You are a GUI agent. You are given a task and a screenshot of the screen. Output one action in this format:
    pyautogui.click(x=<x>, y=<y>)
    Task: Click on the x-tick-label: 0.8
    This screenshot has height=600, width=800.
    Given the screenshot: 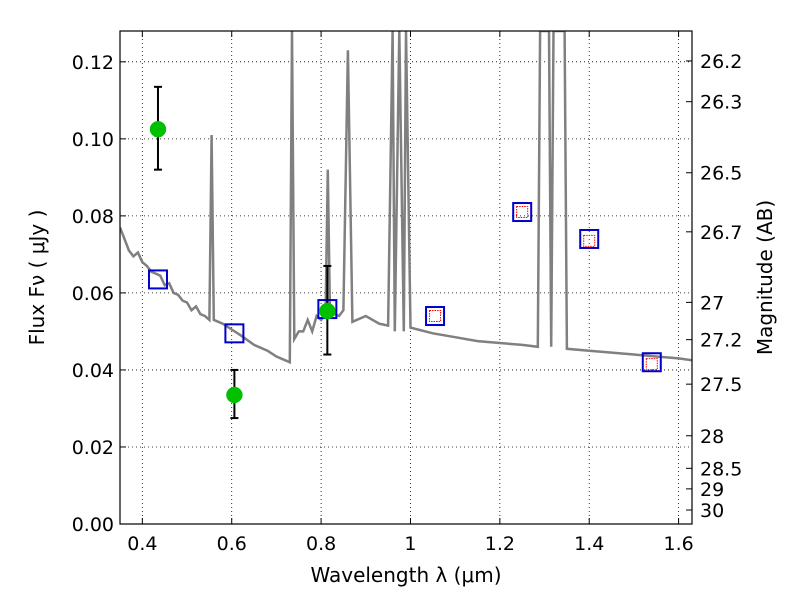 What is the action you would take?
    pyautogui.click(x=321, y=544)
    